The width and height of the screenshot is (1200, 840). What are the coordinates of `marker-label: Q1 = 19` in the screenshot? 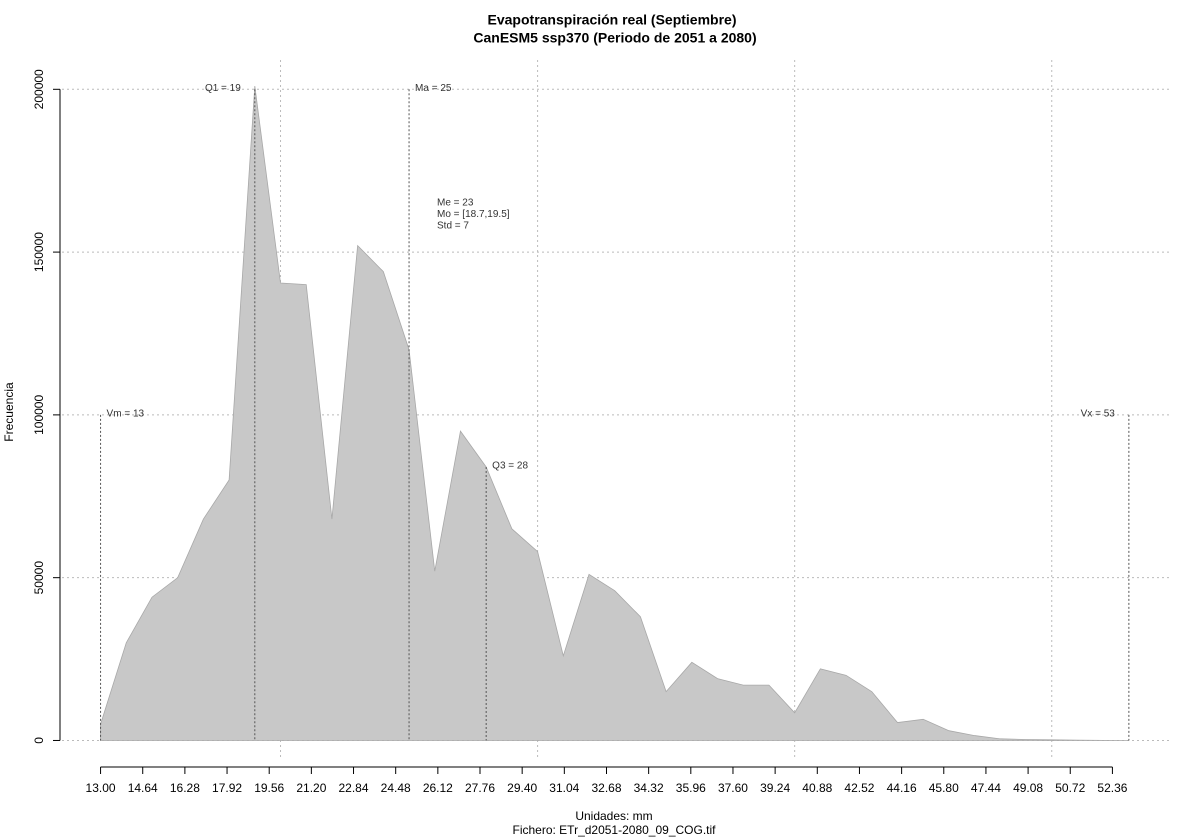 It's located at (223, 88).